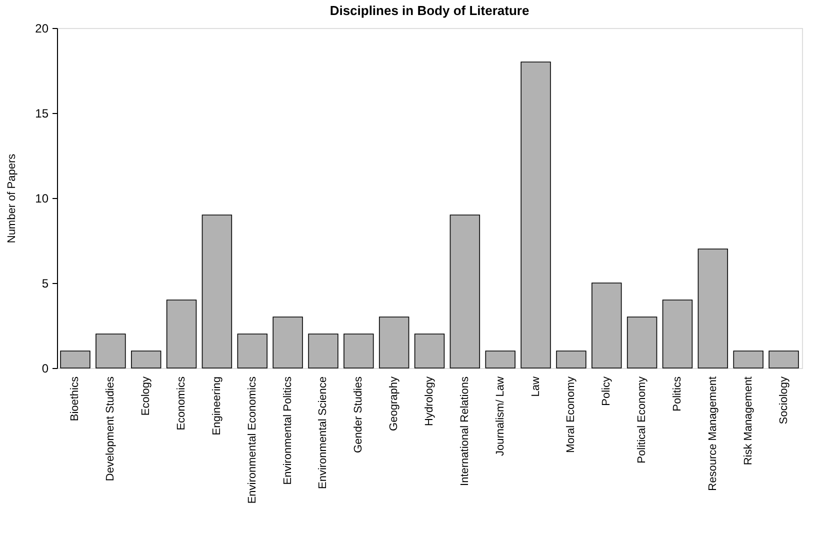 This screenshot has height=552, width=827. Describe the element at coordinates (500, 416) in the screenshot. I see `x-tick-label: Journalism/ Law` at that location.